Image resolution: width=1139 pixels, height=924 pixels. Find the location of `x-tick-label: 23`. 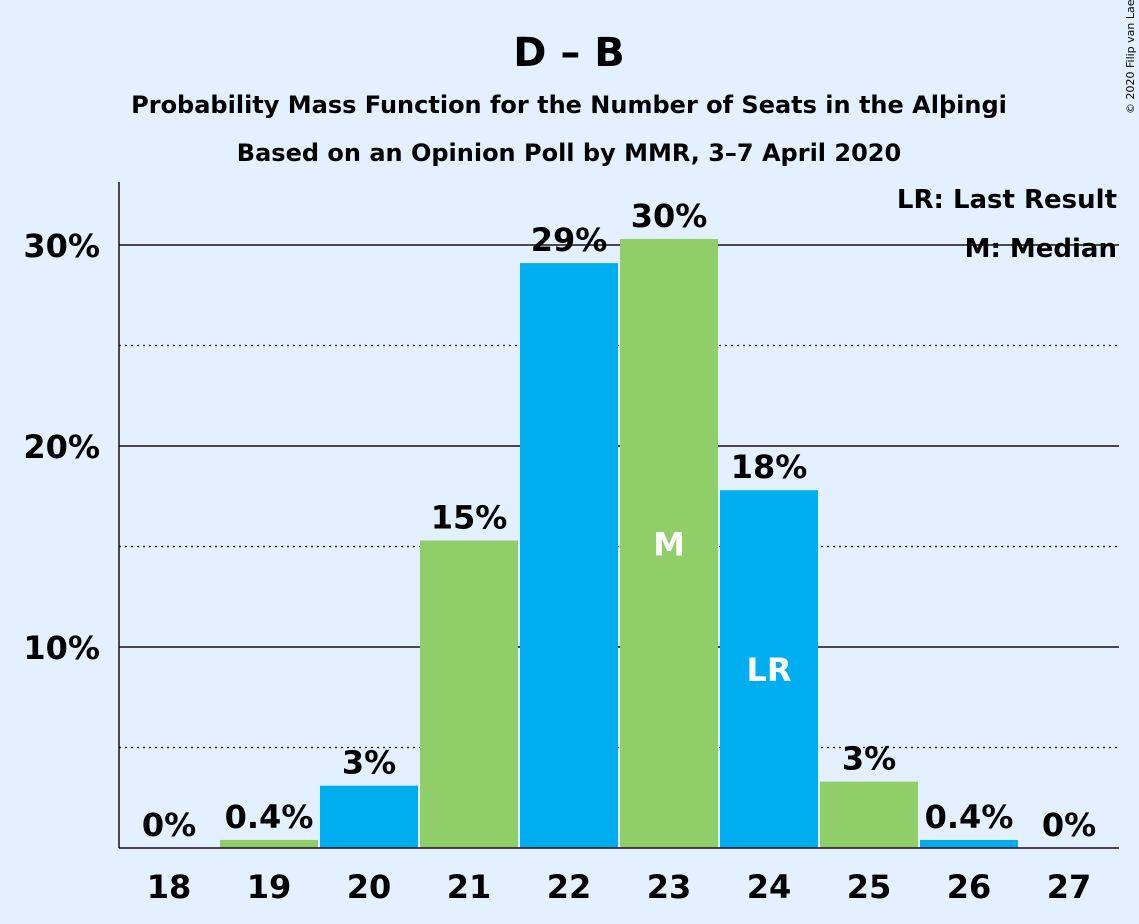

x-tick-label: 23 is located at coordinates (669, 887).